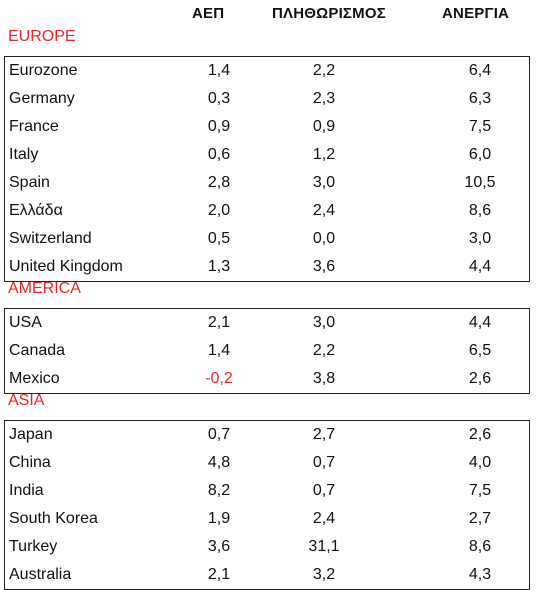  Describe the element at coordinates (324, 378) in the screenshot. I see `inflation-cell: 3,8` at that location.